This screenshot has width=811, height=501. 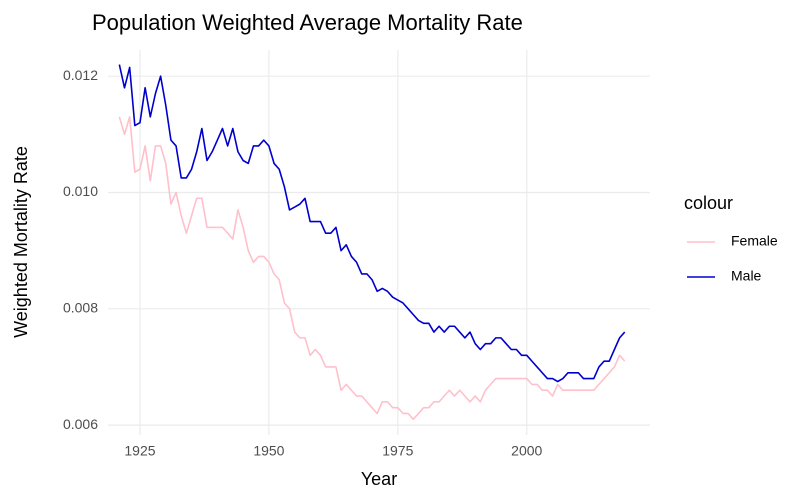 I want to click on x-axis-title: Year, so click(x=379, y=479).